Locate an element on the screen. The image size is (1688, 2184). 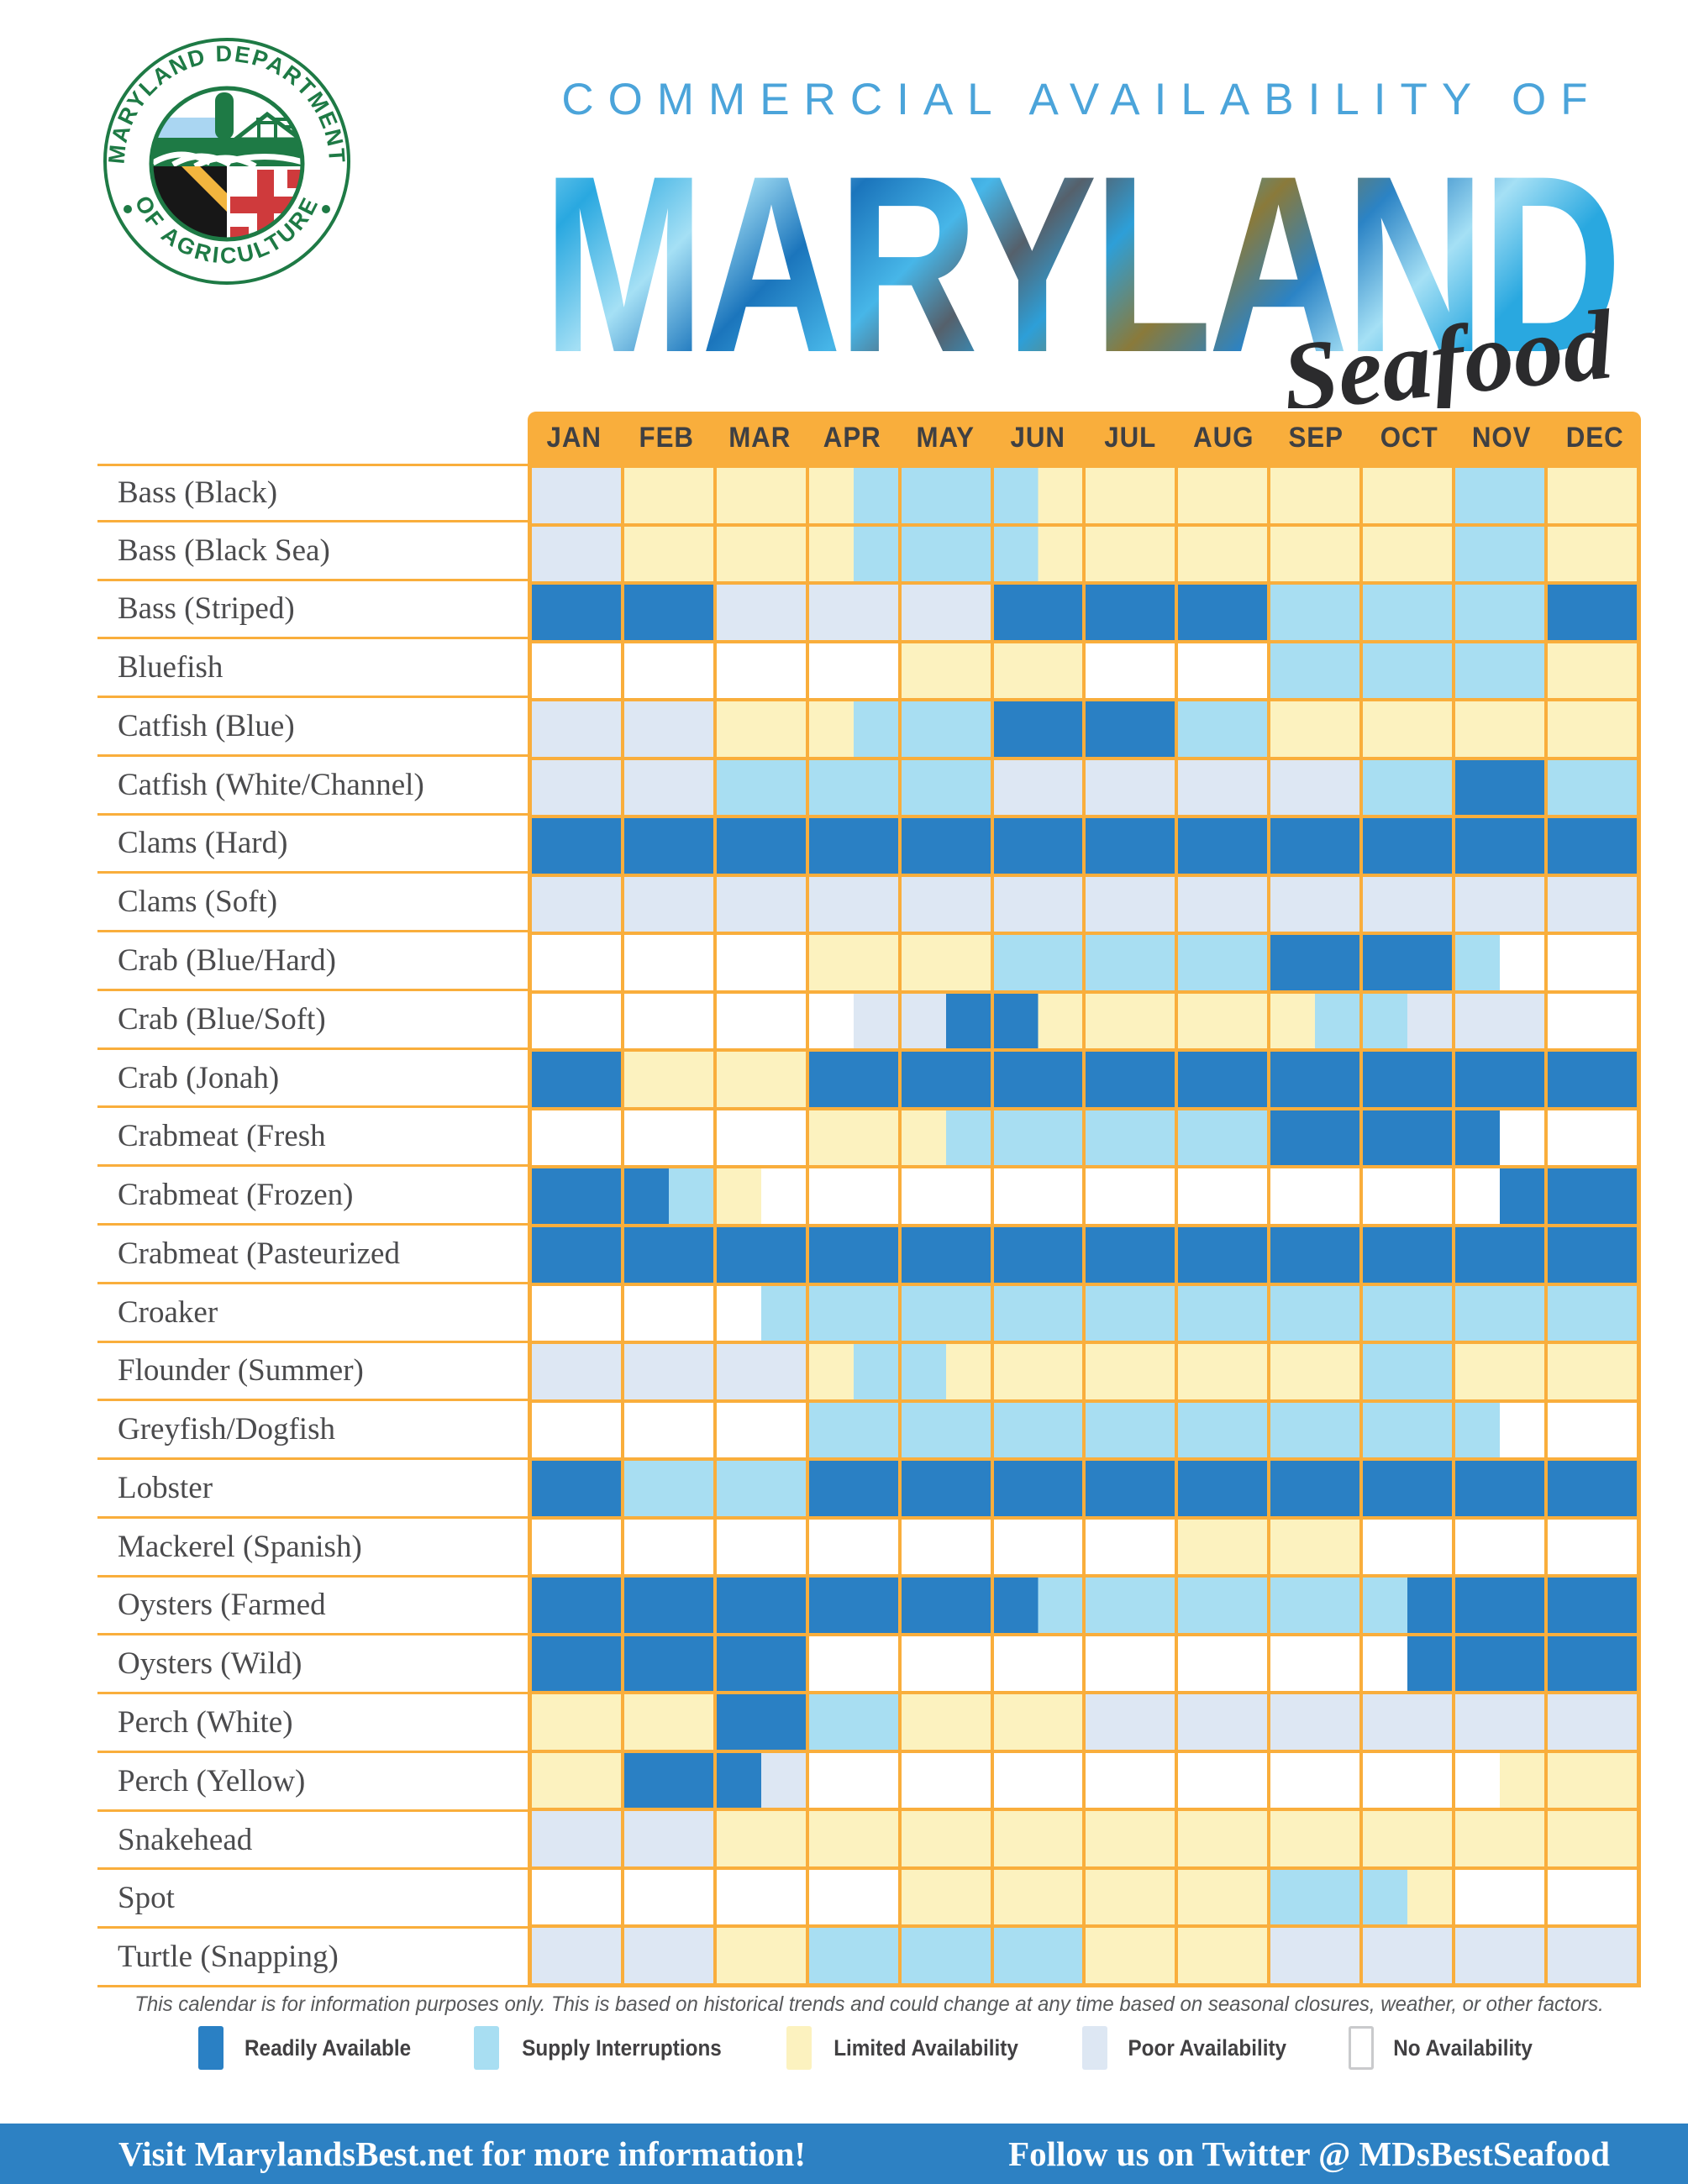
month-header-cell: OCT is located at coordinates (1409, 437).